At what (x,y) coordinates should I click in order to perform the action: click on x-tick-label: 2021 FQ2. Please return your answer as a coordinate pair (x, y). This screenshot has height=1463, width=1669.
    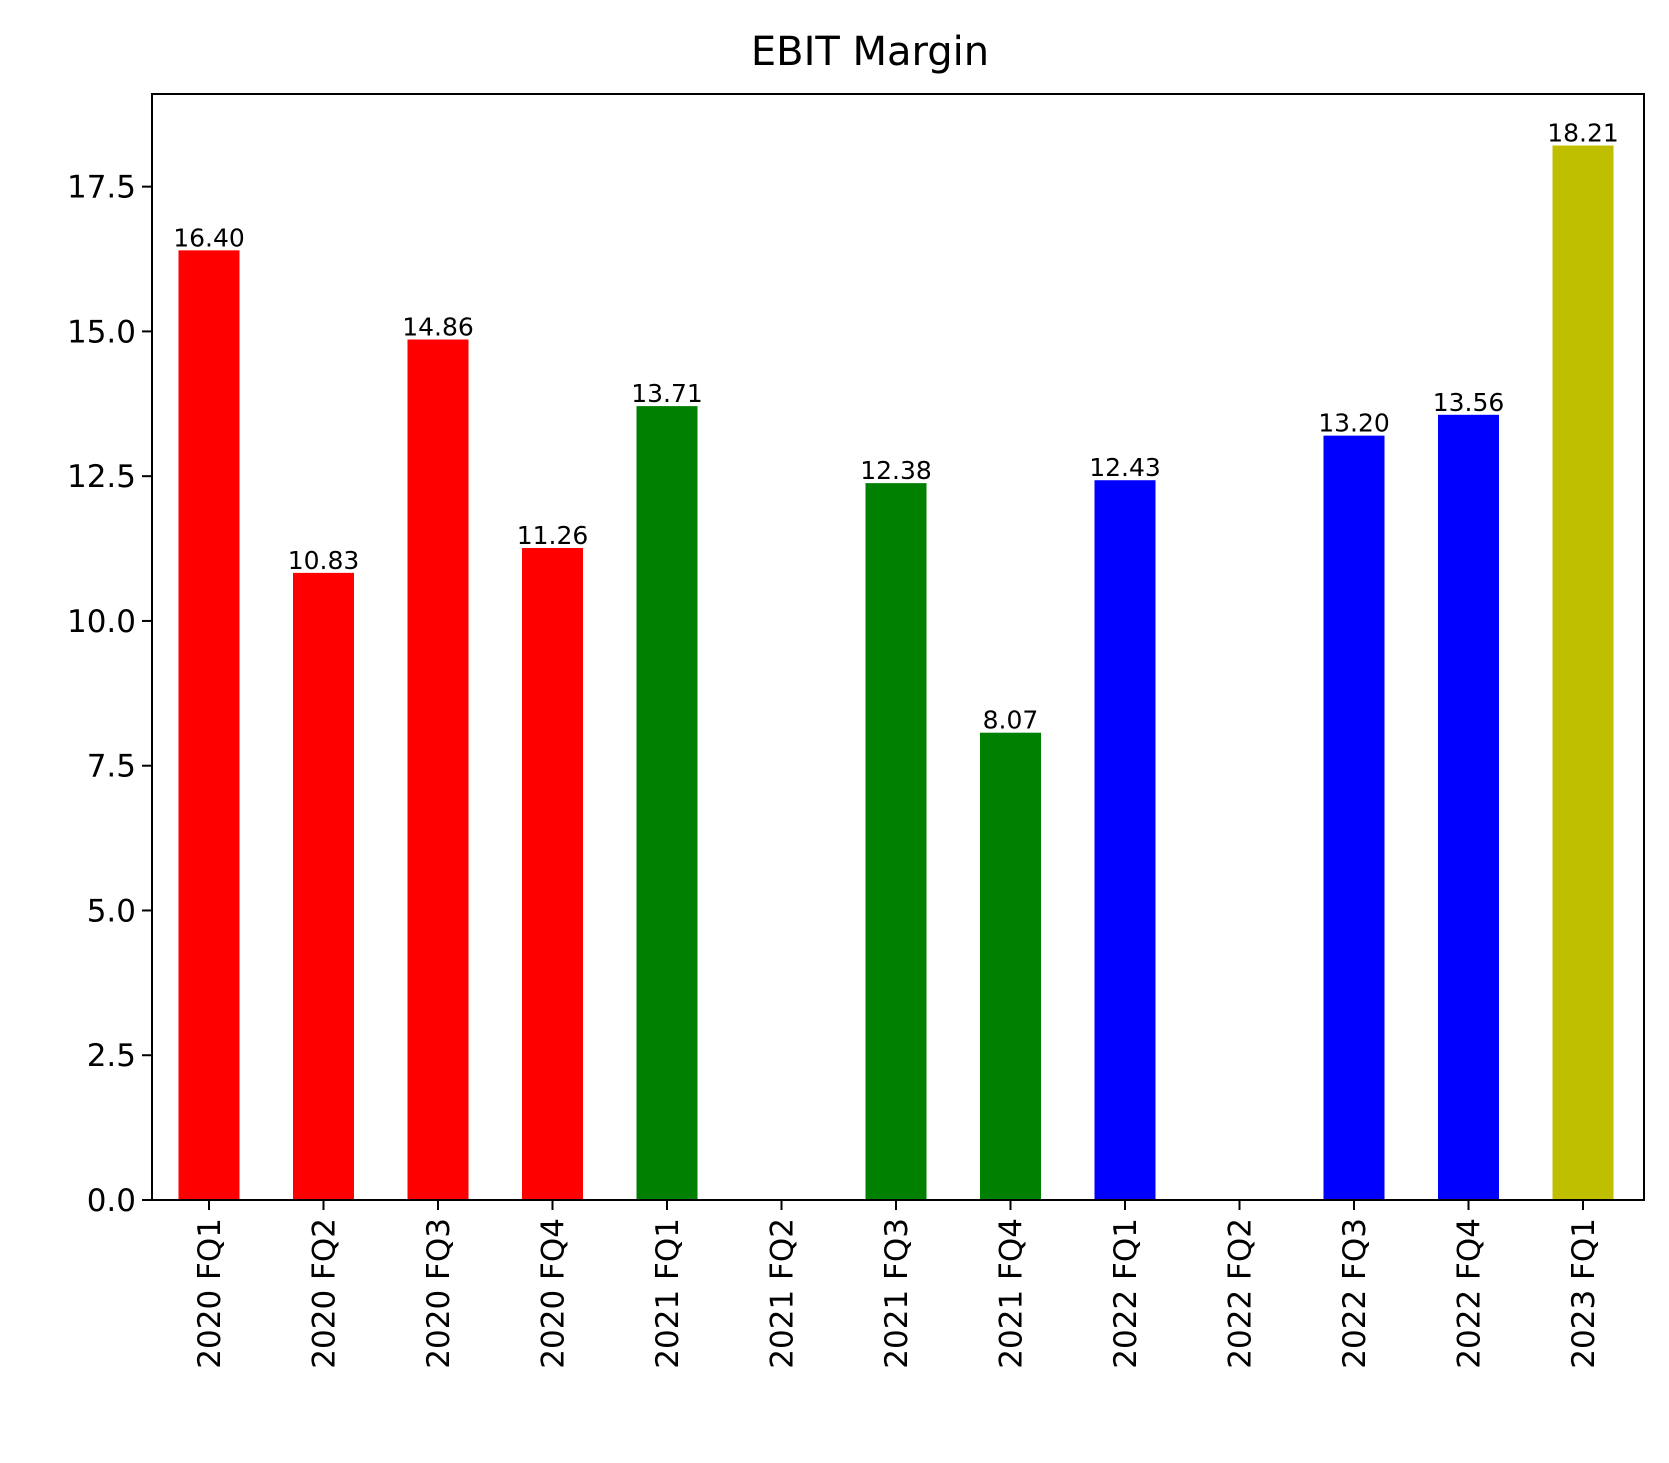
    Looking at the image, I should click on (783, 1293).